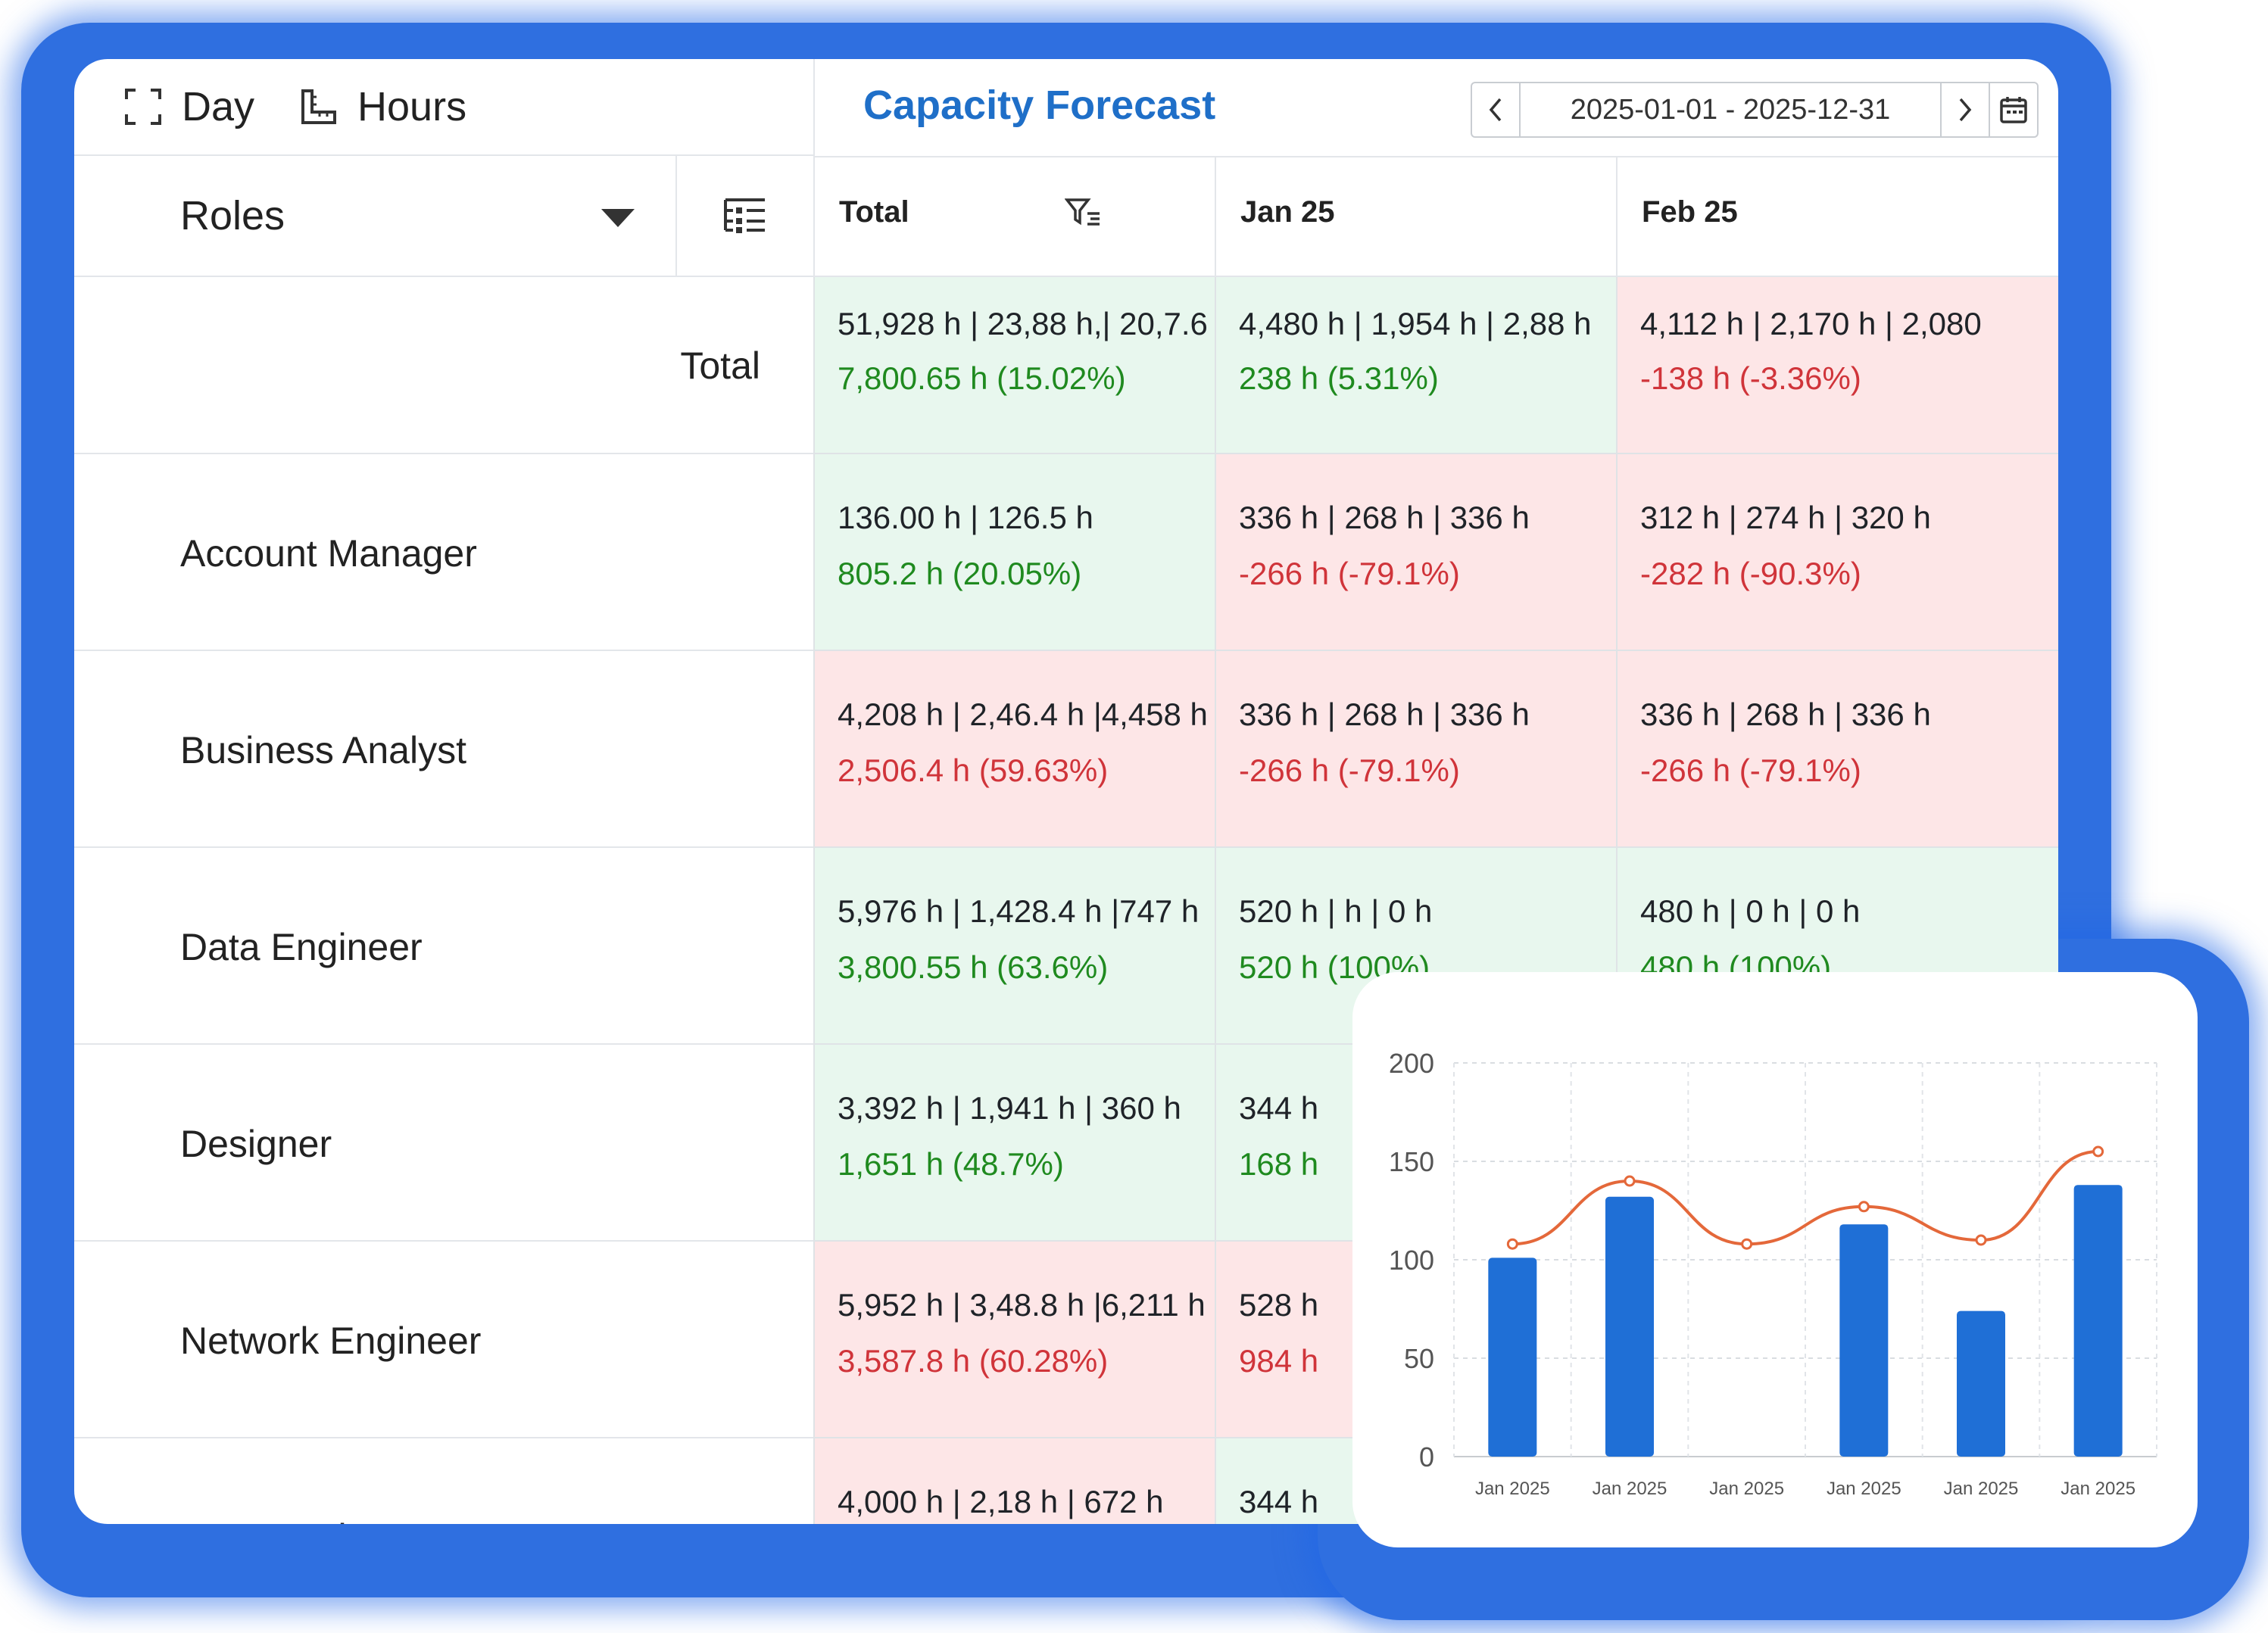 This screenshot has height=1633, width=2268. Describe the element at coordinates (1837, 365) in the screenshot. I see `capacity-cell: 4,112 h | 2,170 h | 2,080 -138 h (-3.36%)` at that location.